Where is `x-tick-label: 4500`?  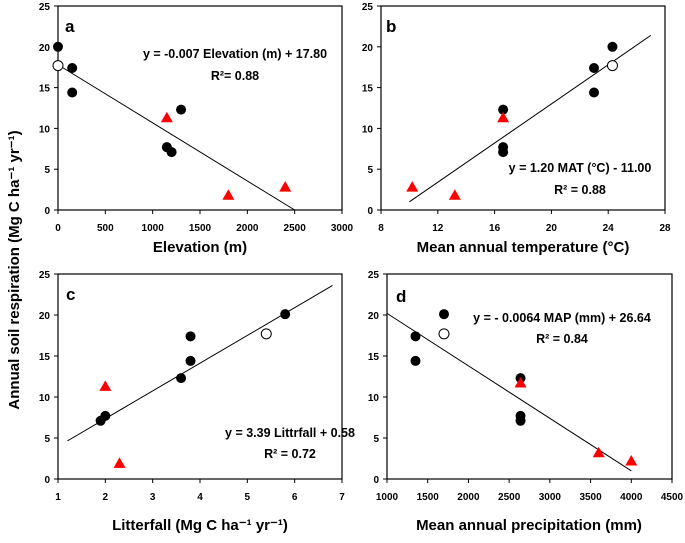 x-tick-label: 4500 is located at coordinates (672, 497).